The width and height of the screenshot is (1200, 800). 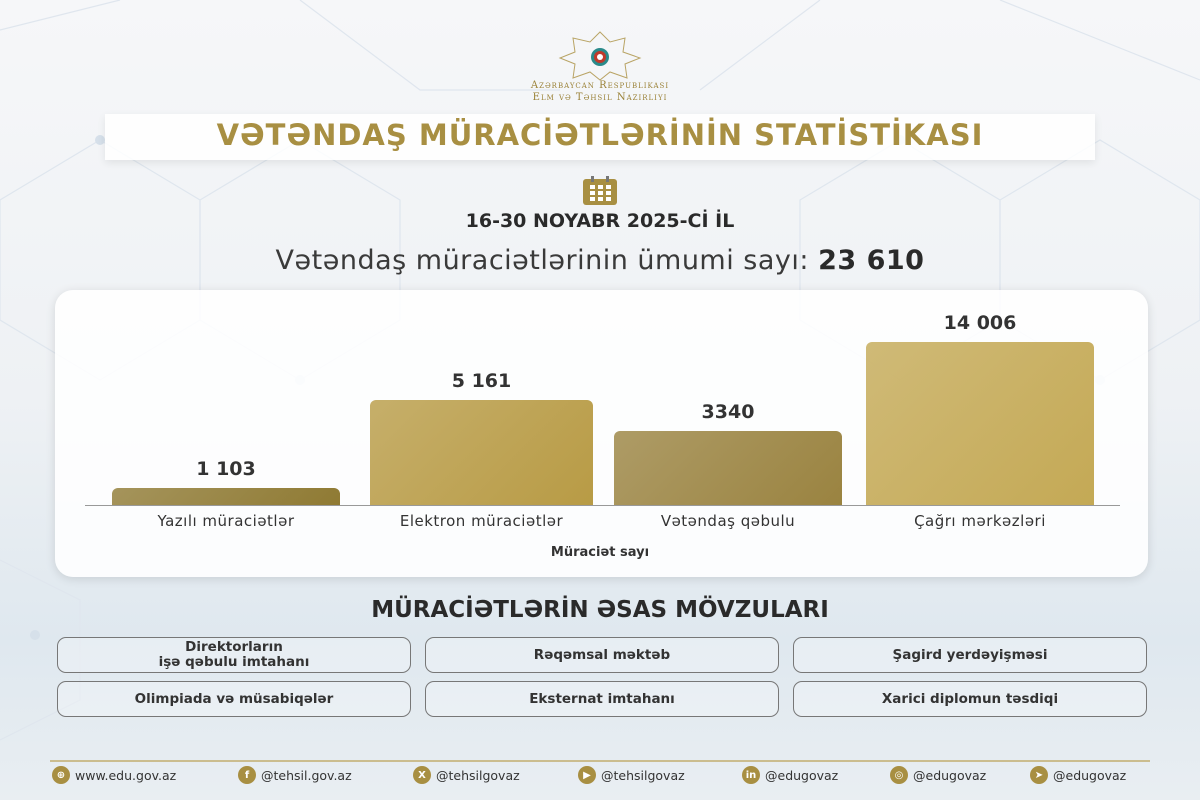 I want to click on page-title: VƏTƏNDAŞ MÜRACİƏTLƏRİNİN STATİSTİKASI, so click(x=600, y=135).